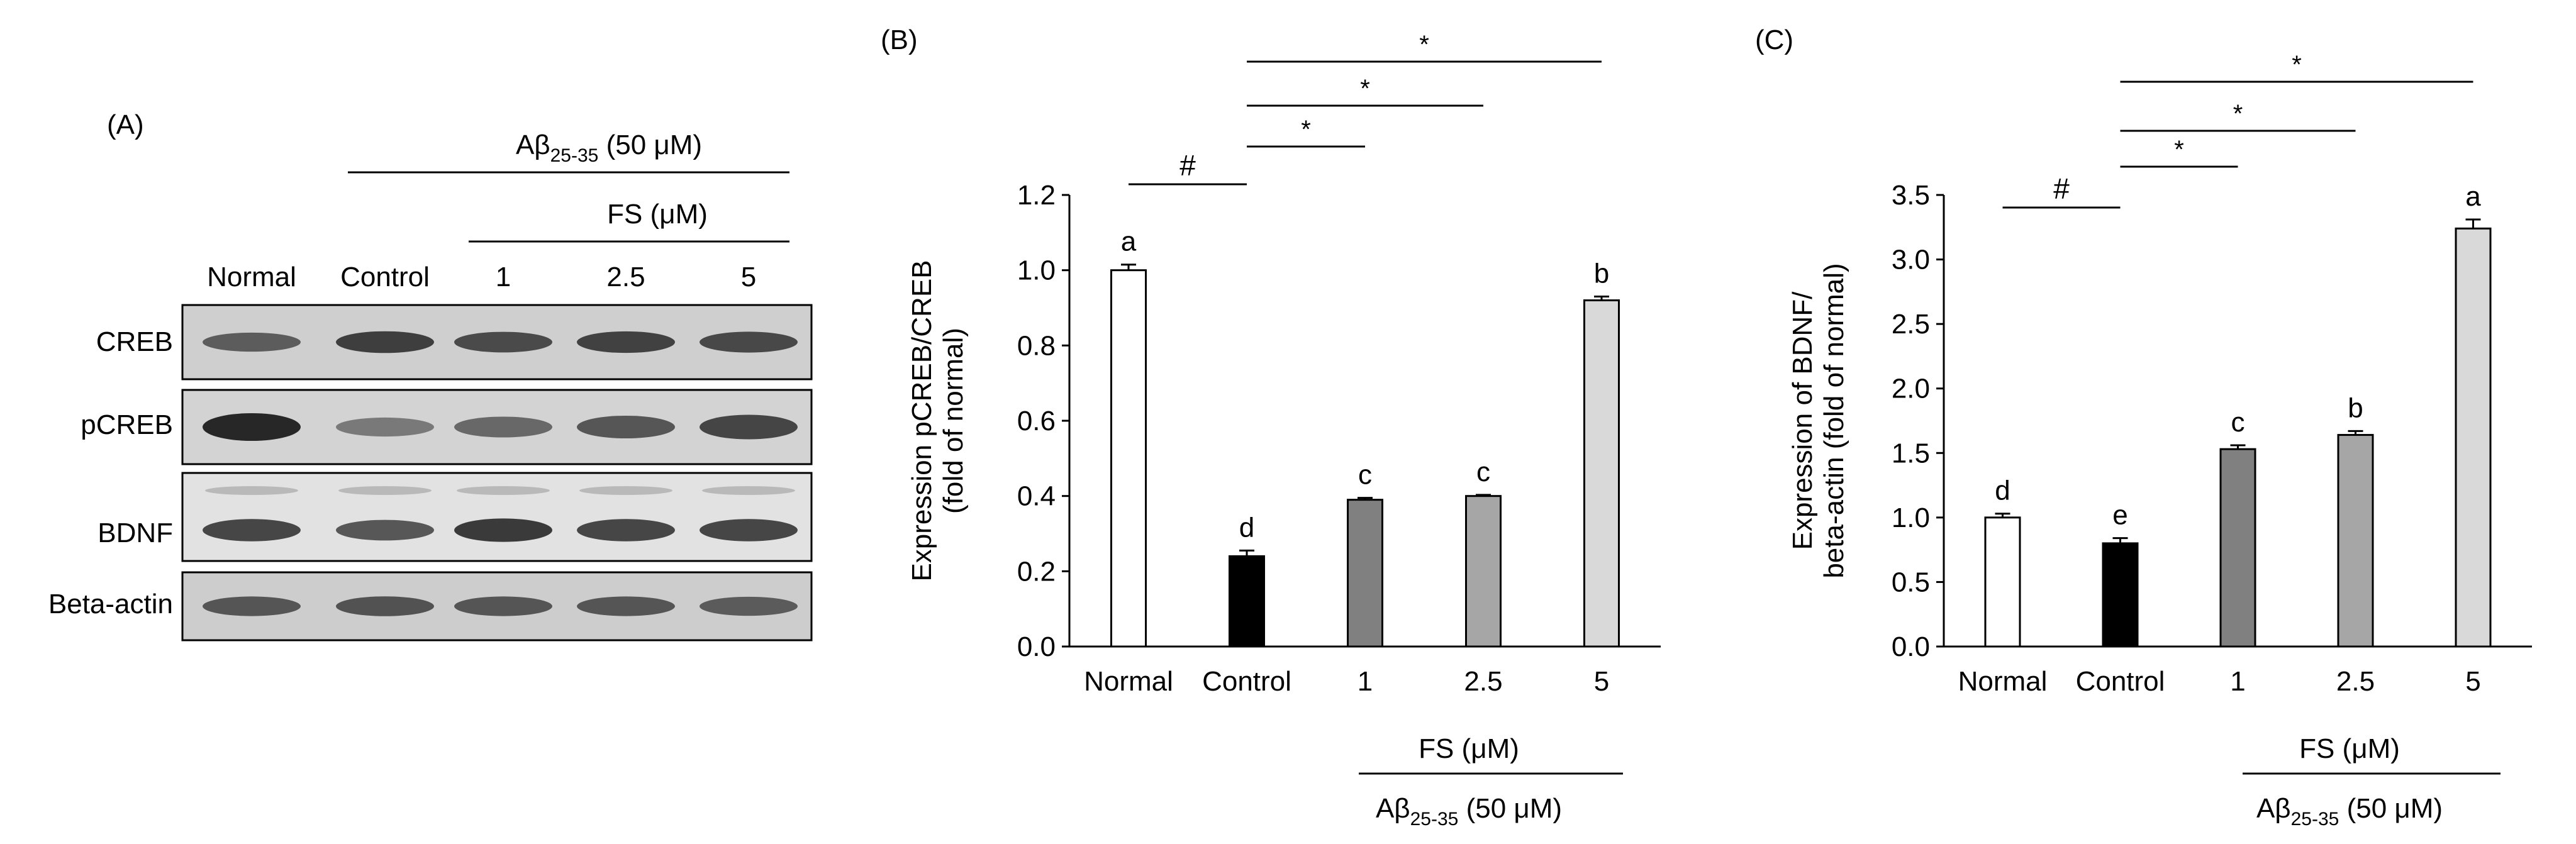  Describe the element at coordinates (134, 342) in the screenshot. I see `blot-row-label: CREB` at that location.